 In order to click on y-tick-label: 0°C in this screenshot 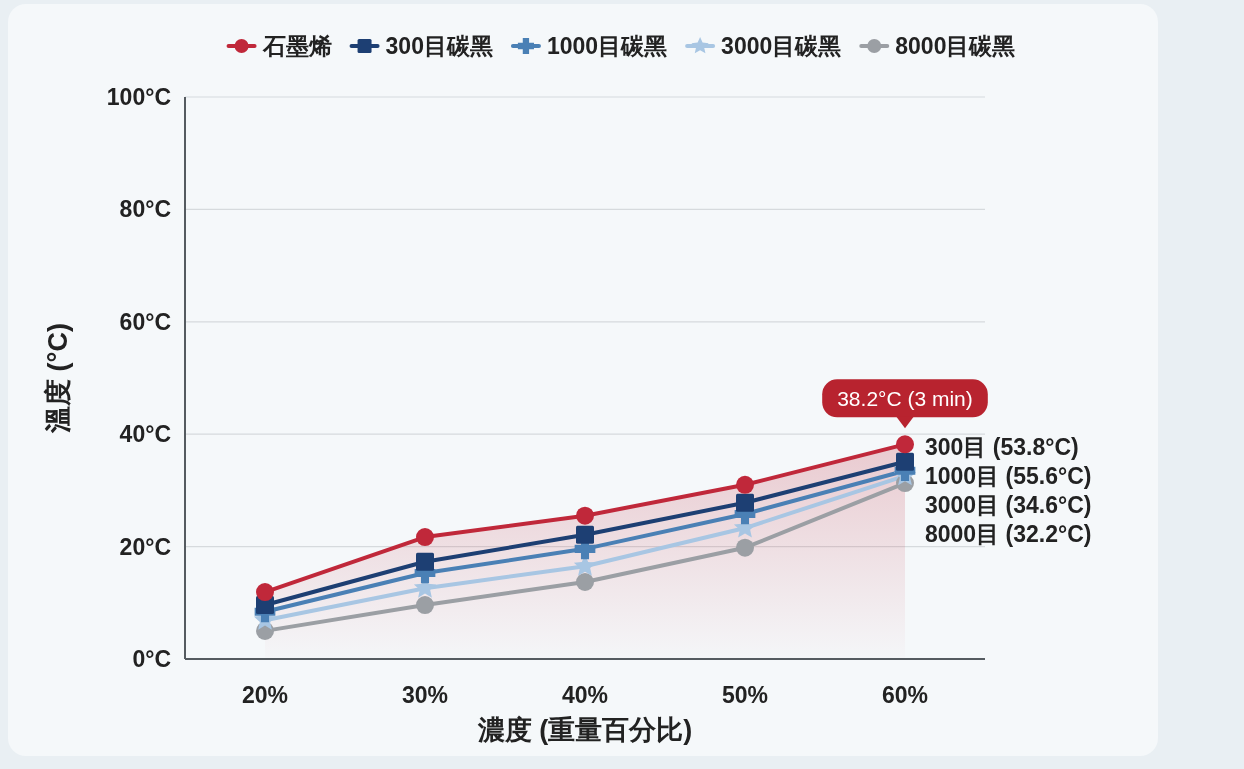, I will do `click(151, 659)`.